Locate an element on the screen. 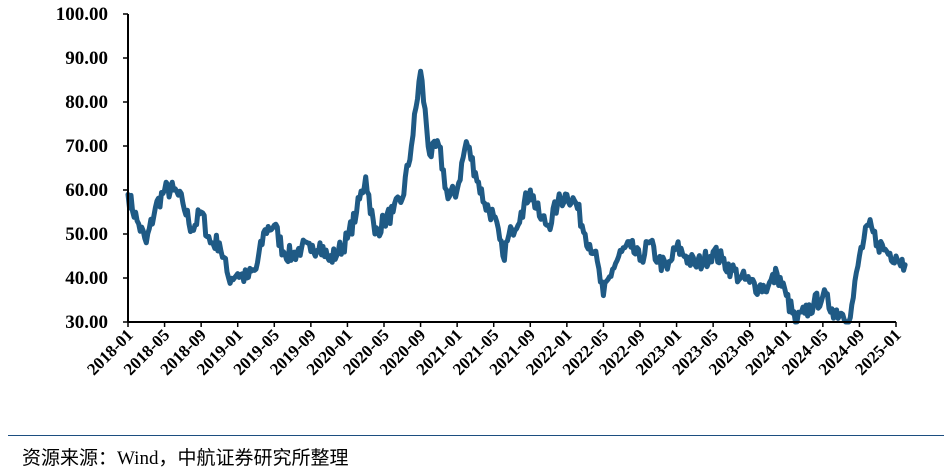 Image resolution: width=952 pixels, height=476 pixels. y-tick-label: 40.00 is located at coordinates (86, 278).